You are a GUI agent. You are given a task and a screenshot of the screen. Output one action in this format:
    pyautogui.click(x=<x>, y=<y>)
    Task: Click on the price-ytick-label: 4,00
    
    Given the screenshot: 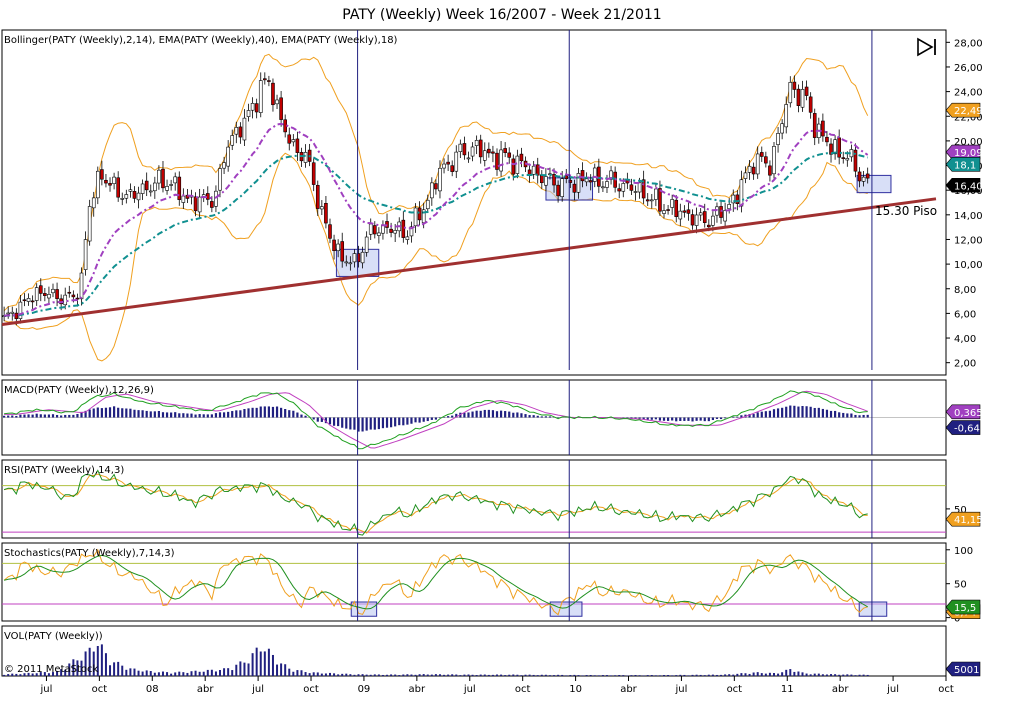 What is the action you would take?
    pyautogui.click(x=965, y=339)
    